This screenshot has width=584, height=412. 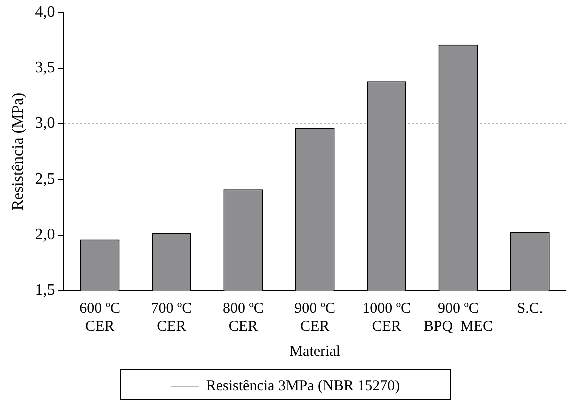 I want to click on y-tick-label: 2,5, so click(x=45, y=179).